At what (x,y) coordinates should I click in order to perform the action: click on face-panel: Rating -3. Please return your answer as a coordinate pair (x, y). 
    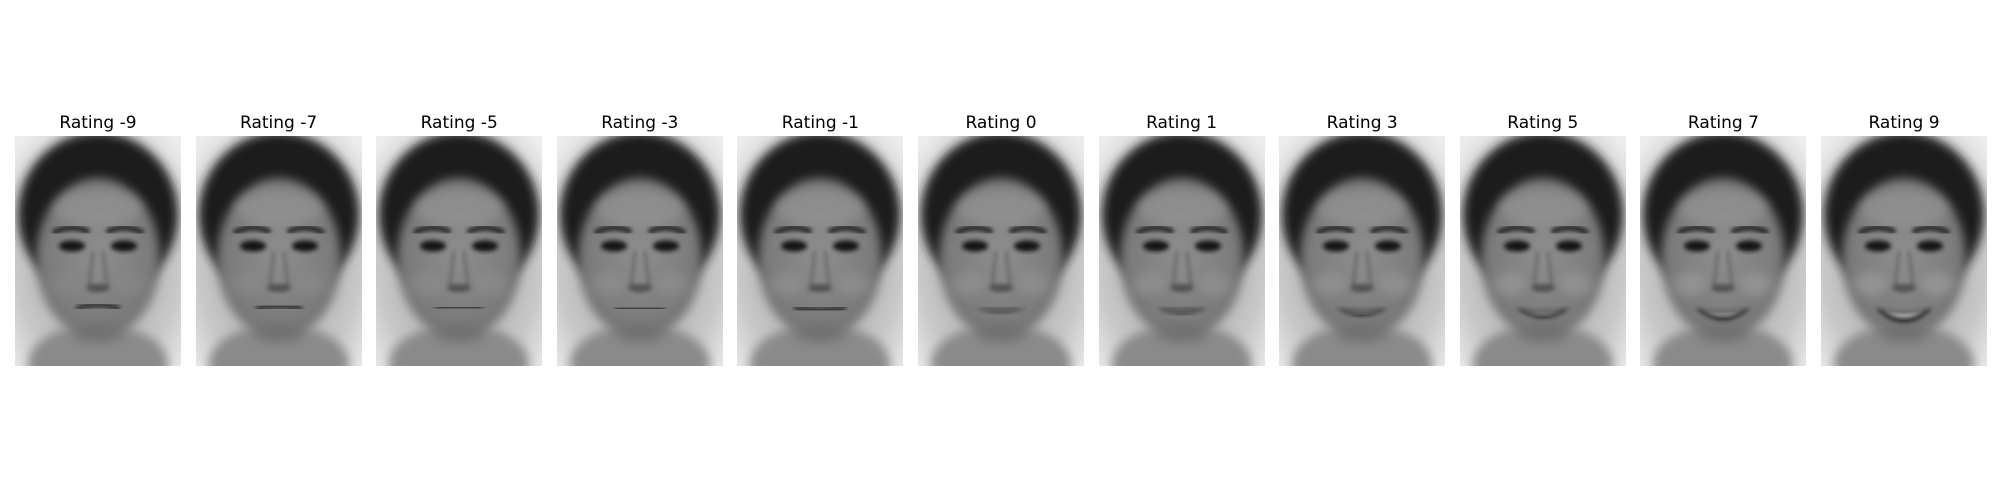
    Looking at the image, I should click on (639, 239).